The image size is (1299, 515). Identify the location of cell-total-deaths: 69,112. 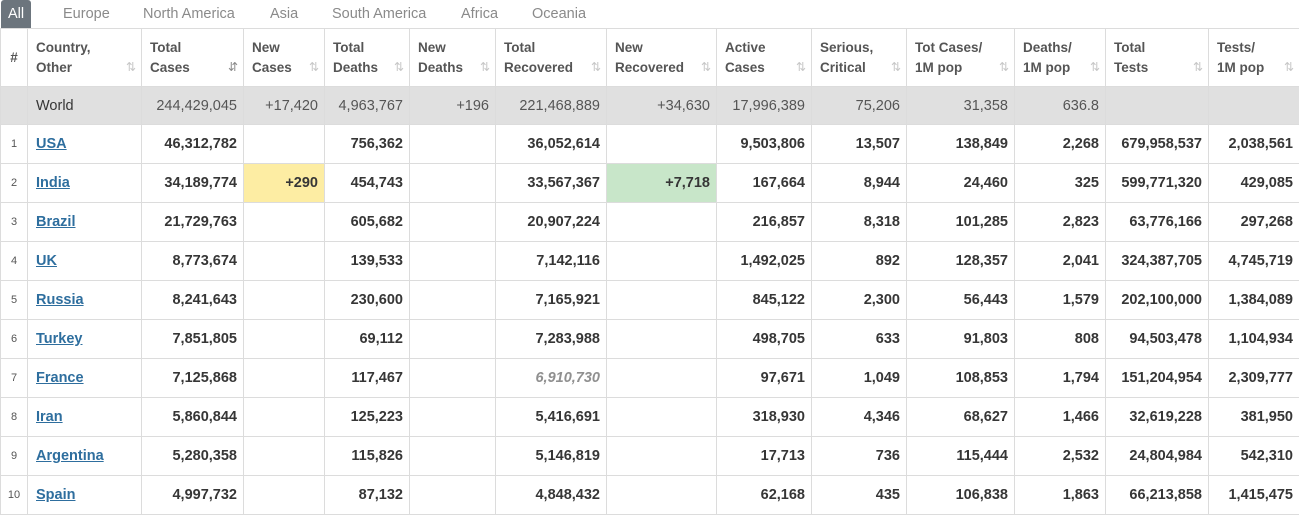
(367, 339).